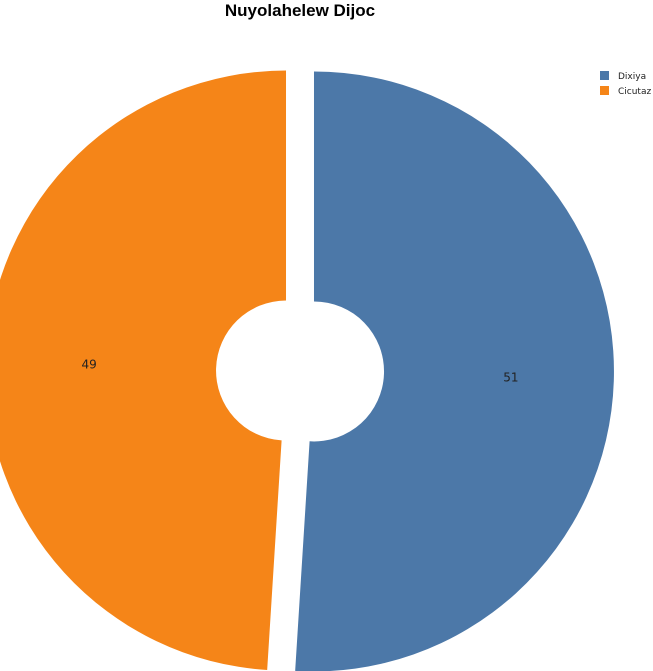  What do you see at coordinates (625, 84) in the screenshot?
I see `legend: Dixiya Cicutaz` at bounding box center [625, 84].